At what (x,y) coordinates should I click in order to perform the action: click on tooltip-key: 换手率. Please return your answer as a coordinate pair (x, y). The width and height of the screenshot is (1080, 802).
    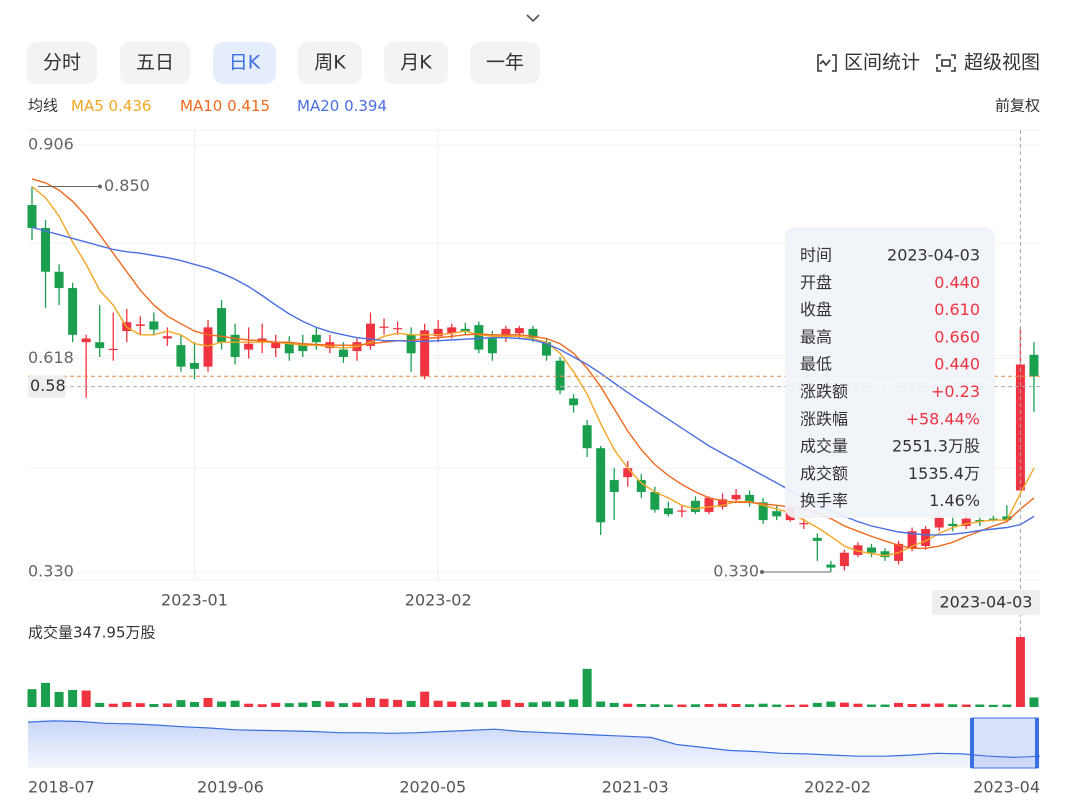
    Looking at the image, I should click on (824, 500).